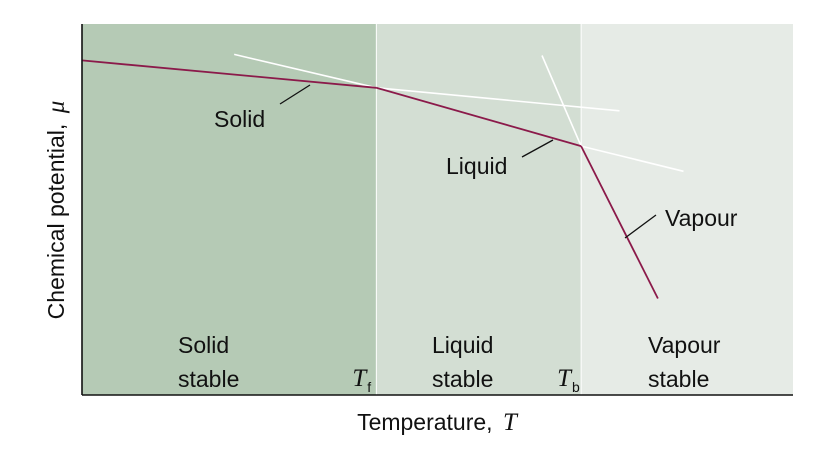 This screenshot has height=449, width=817. I want to click on region-label-liquid: Liquid, so click(462, 345).